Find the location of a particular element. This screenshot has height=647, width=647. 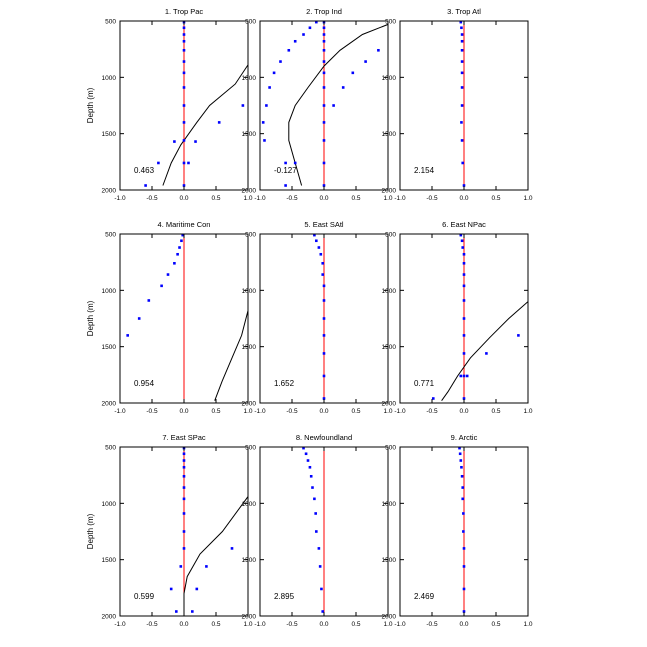

panel-annotation: 2.154 is located at coordinates (424, 170).